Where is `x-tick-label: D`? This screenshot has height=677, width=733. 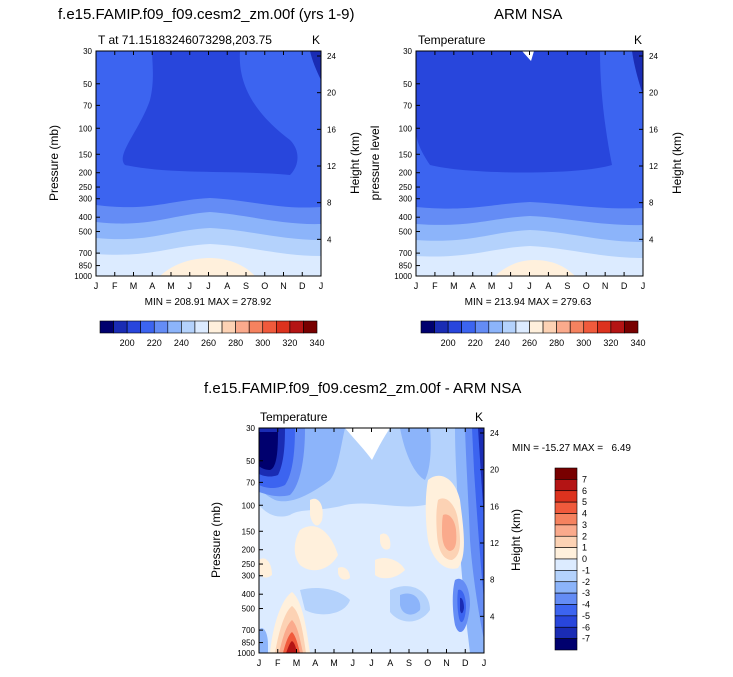 x-tick-label: D is located at coordinates (302, 286).